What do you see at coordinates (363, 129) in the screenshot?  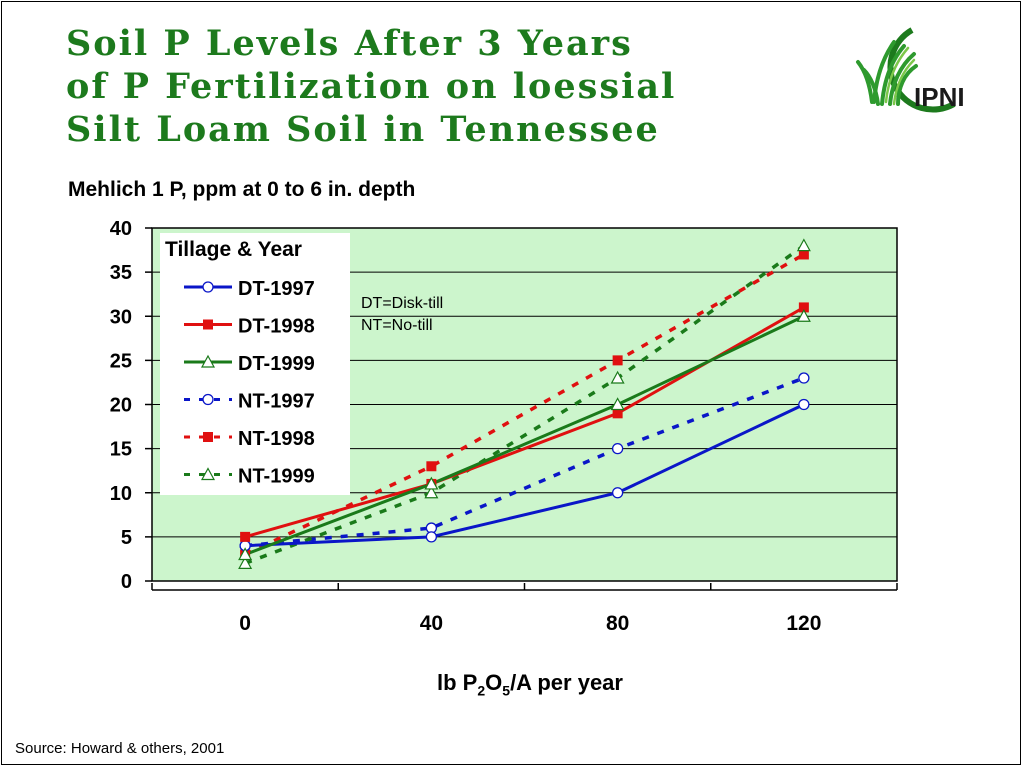 I see `title-line-3: Silt Loam Soil in Tennessee` at bounding box center [363, 129].